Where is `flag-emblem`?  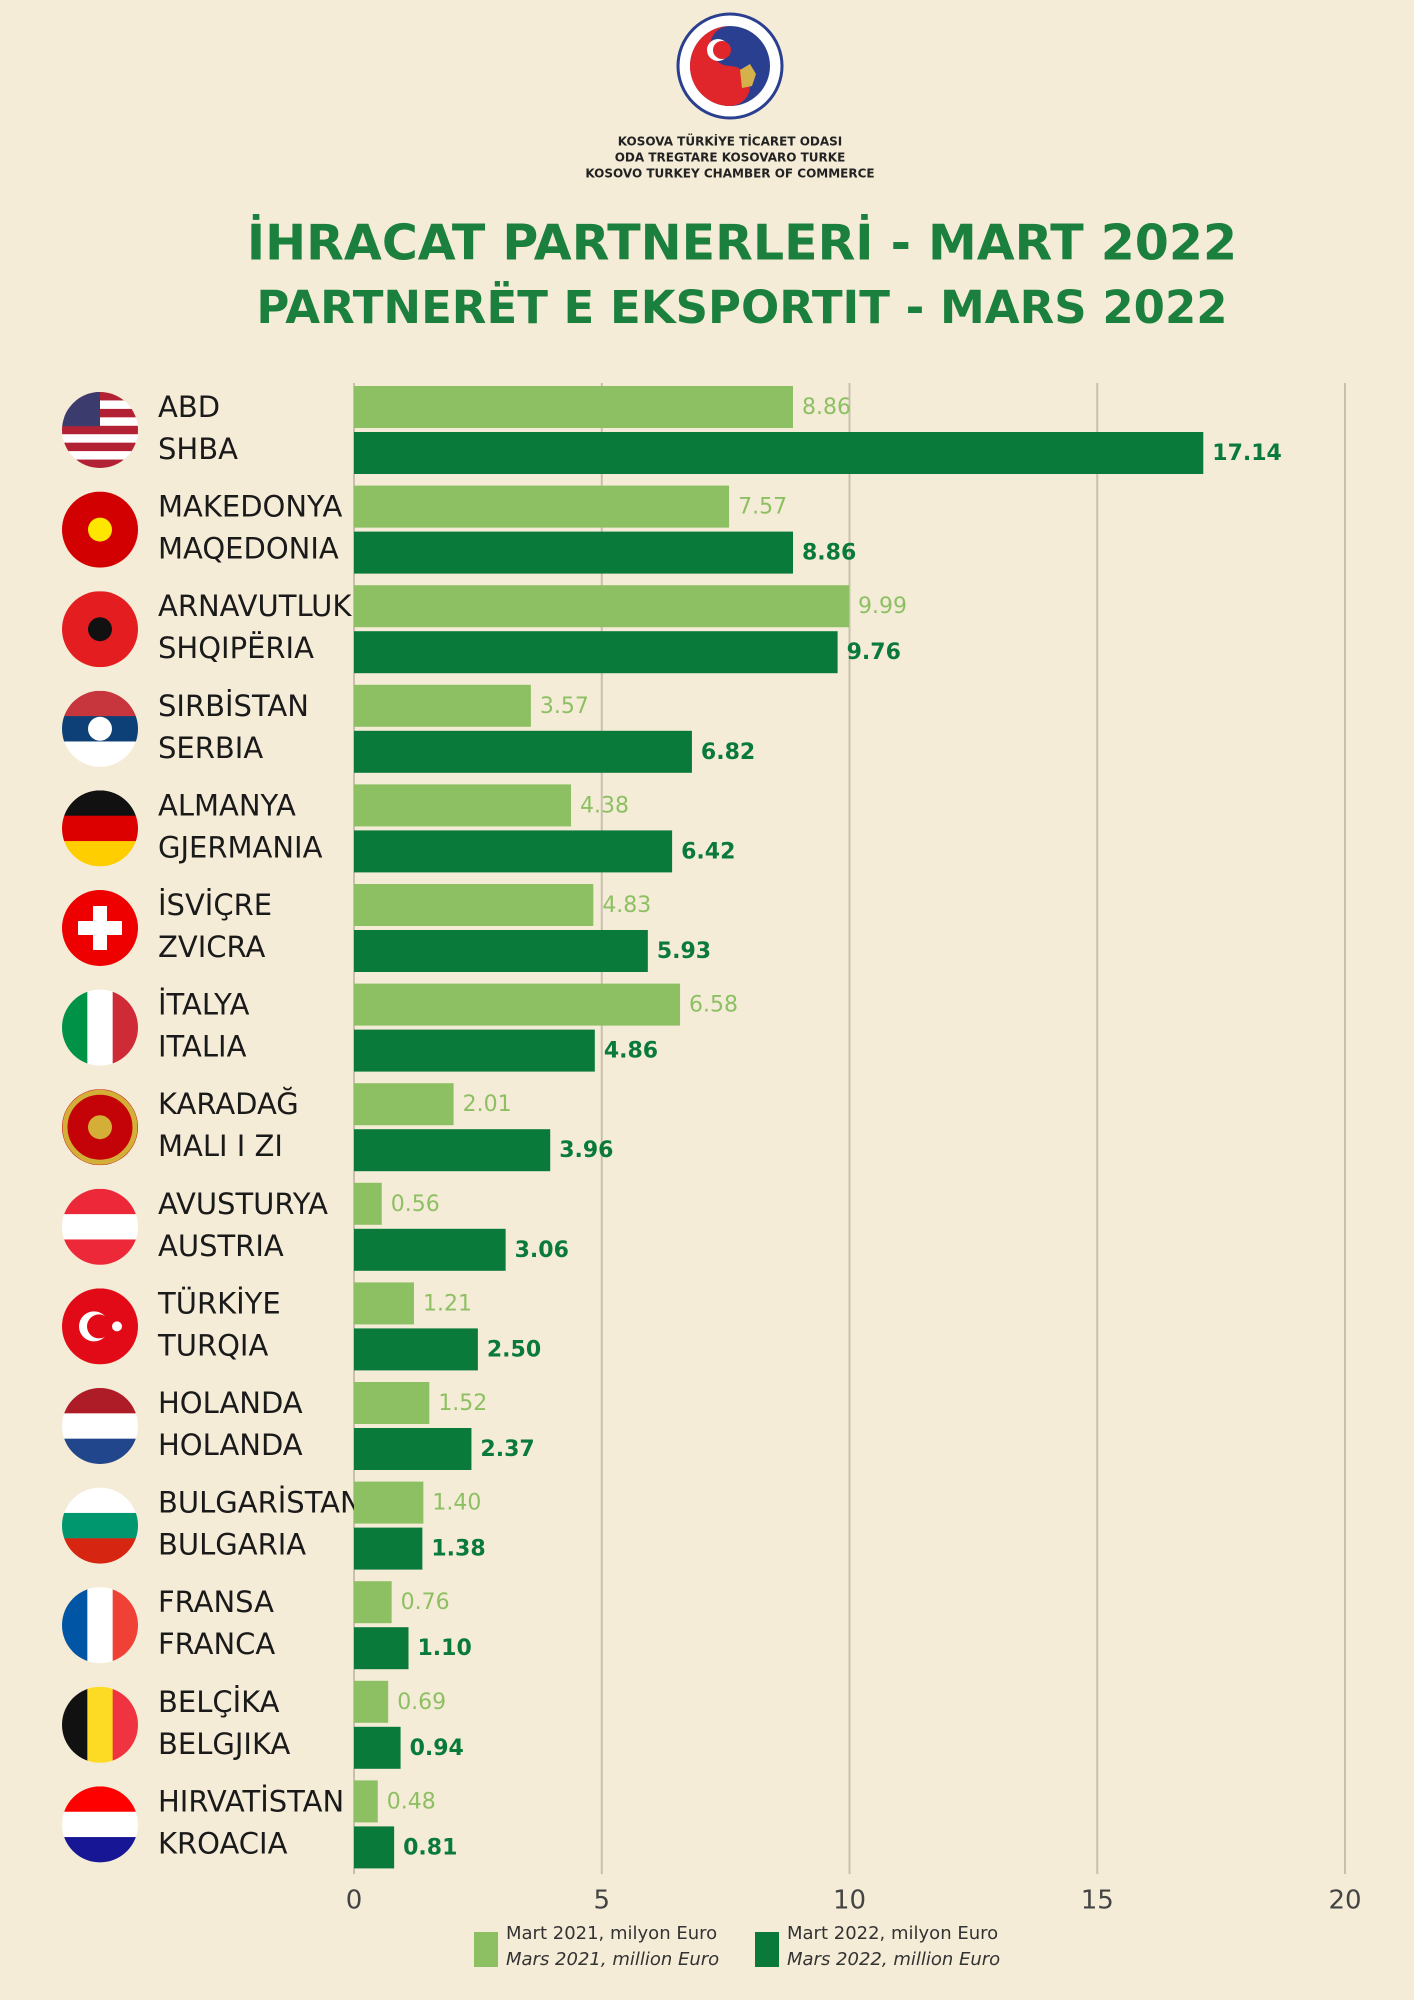
flag-emblem is located at coordinates (100, 529).